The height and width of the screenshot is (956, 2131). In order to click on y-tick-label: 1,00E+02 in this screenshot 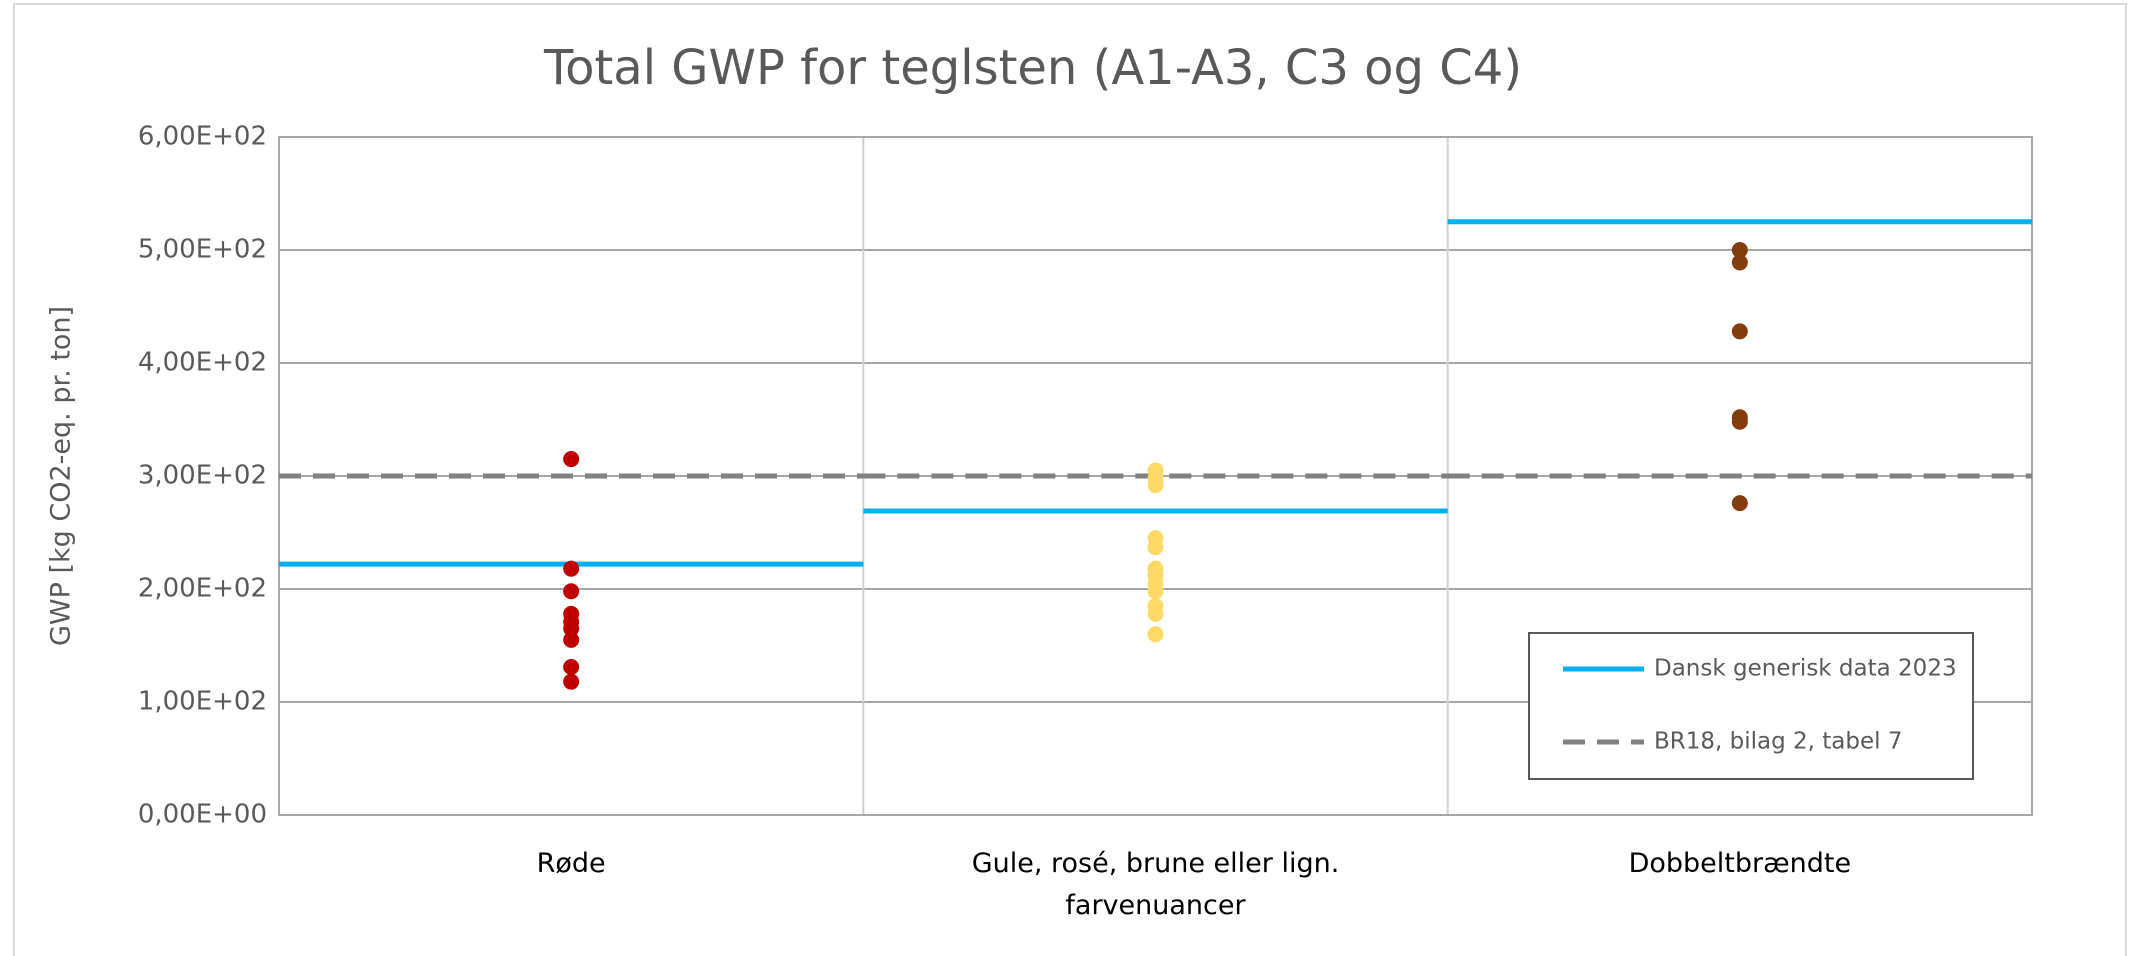, I will do `click(202, 702)`.